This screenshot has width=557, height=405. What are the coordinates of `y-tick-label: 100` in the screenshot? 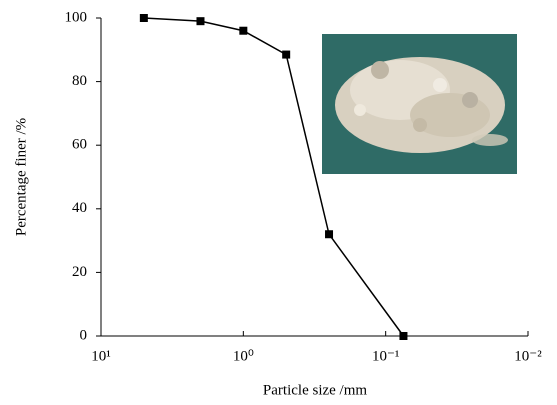 It's located at (76, 17).